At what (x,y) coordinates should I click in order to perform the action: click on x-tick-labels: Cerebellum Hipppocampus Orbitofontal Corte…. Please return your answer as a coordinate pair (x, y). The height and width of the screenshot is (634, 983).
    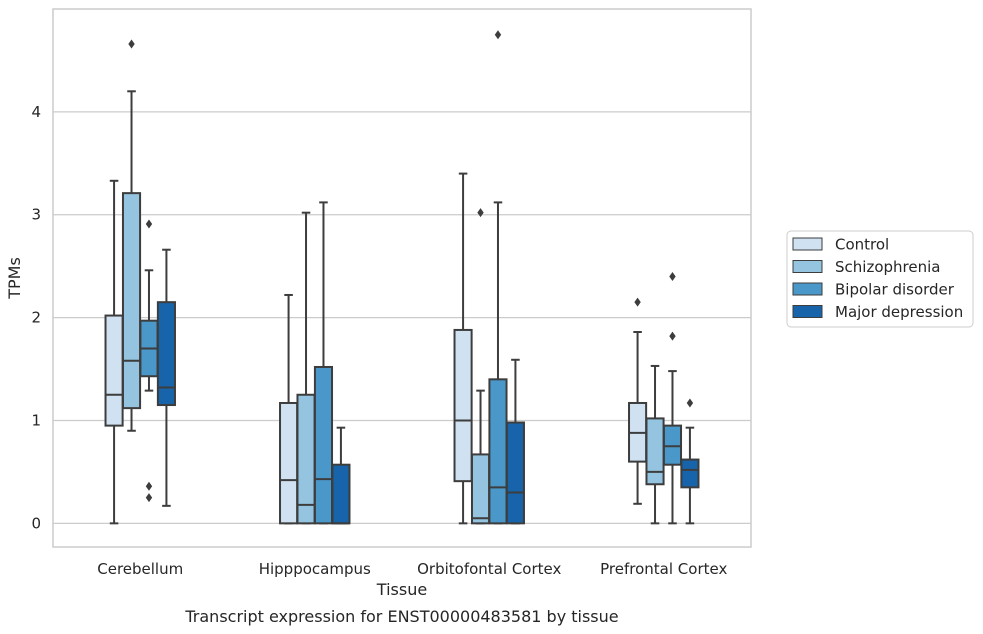
    Looking at the image, I should click on (412, 569).